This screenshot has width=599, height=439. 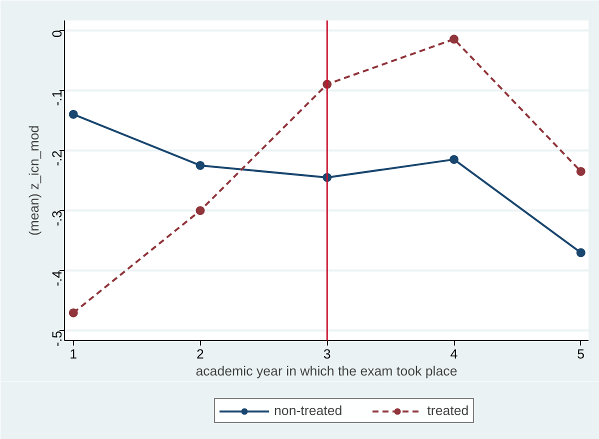 I want to click on x-tick-label: 5, so click(x=581, y=354).